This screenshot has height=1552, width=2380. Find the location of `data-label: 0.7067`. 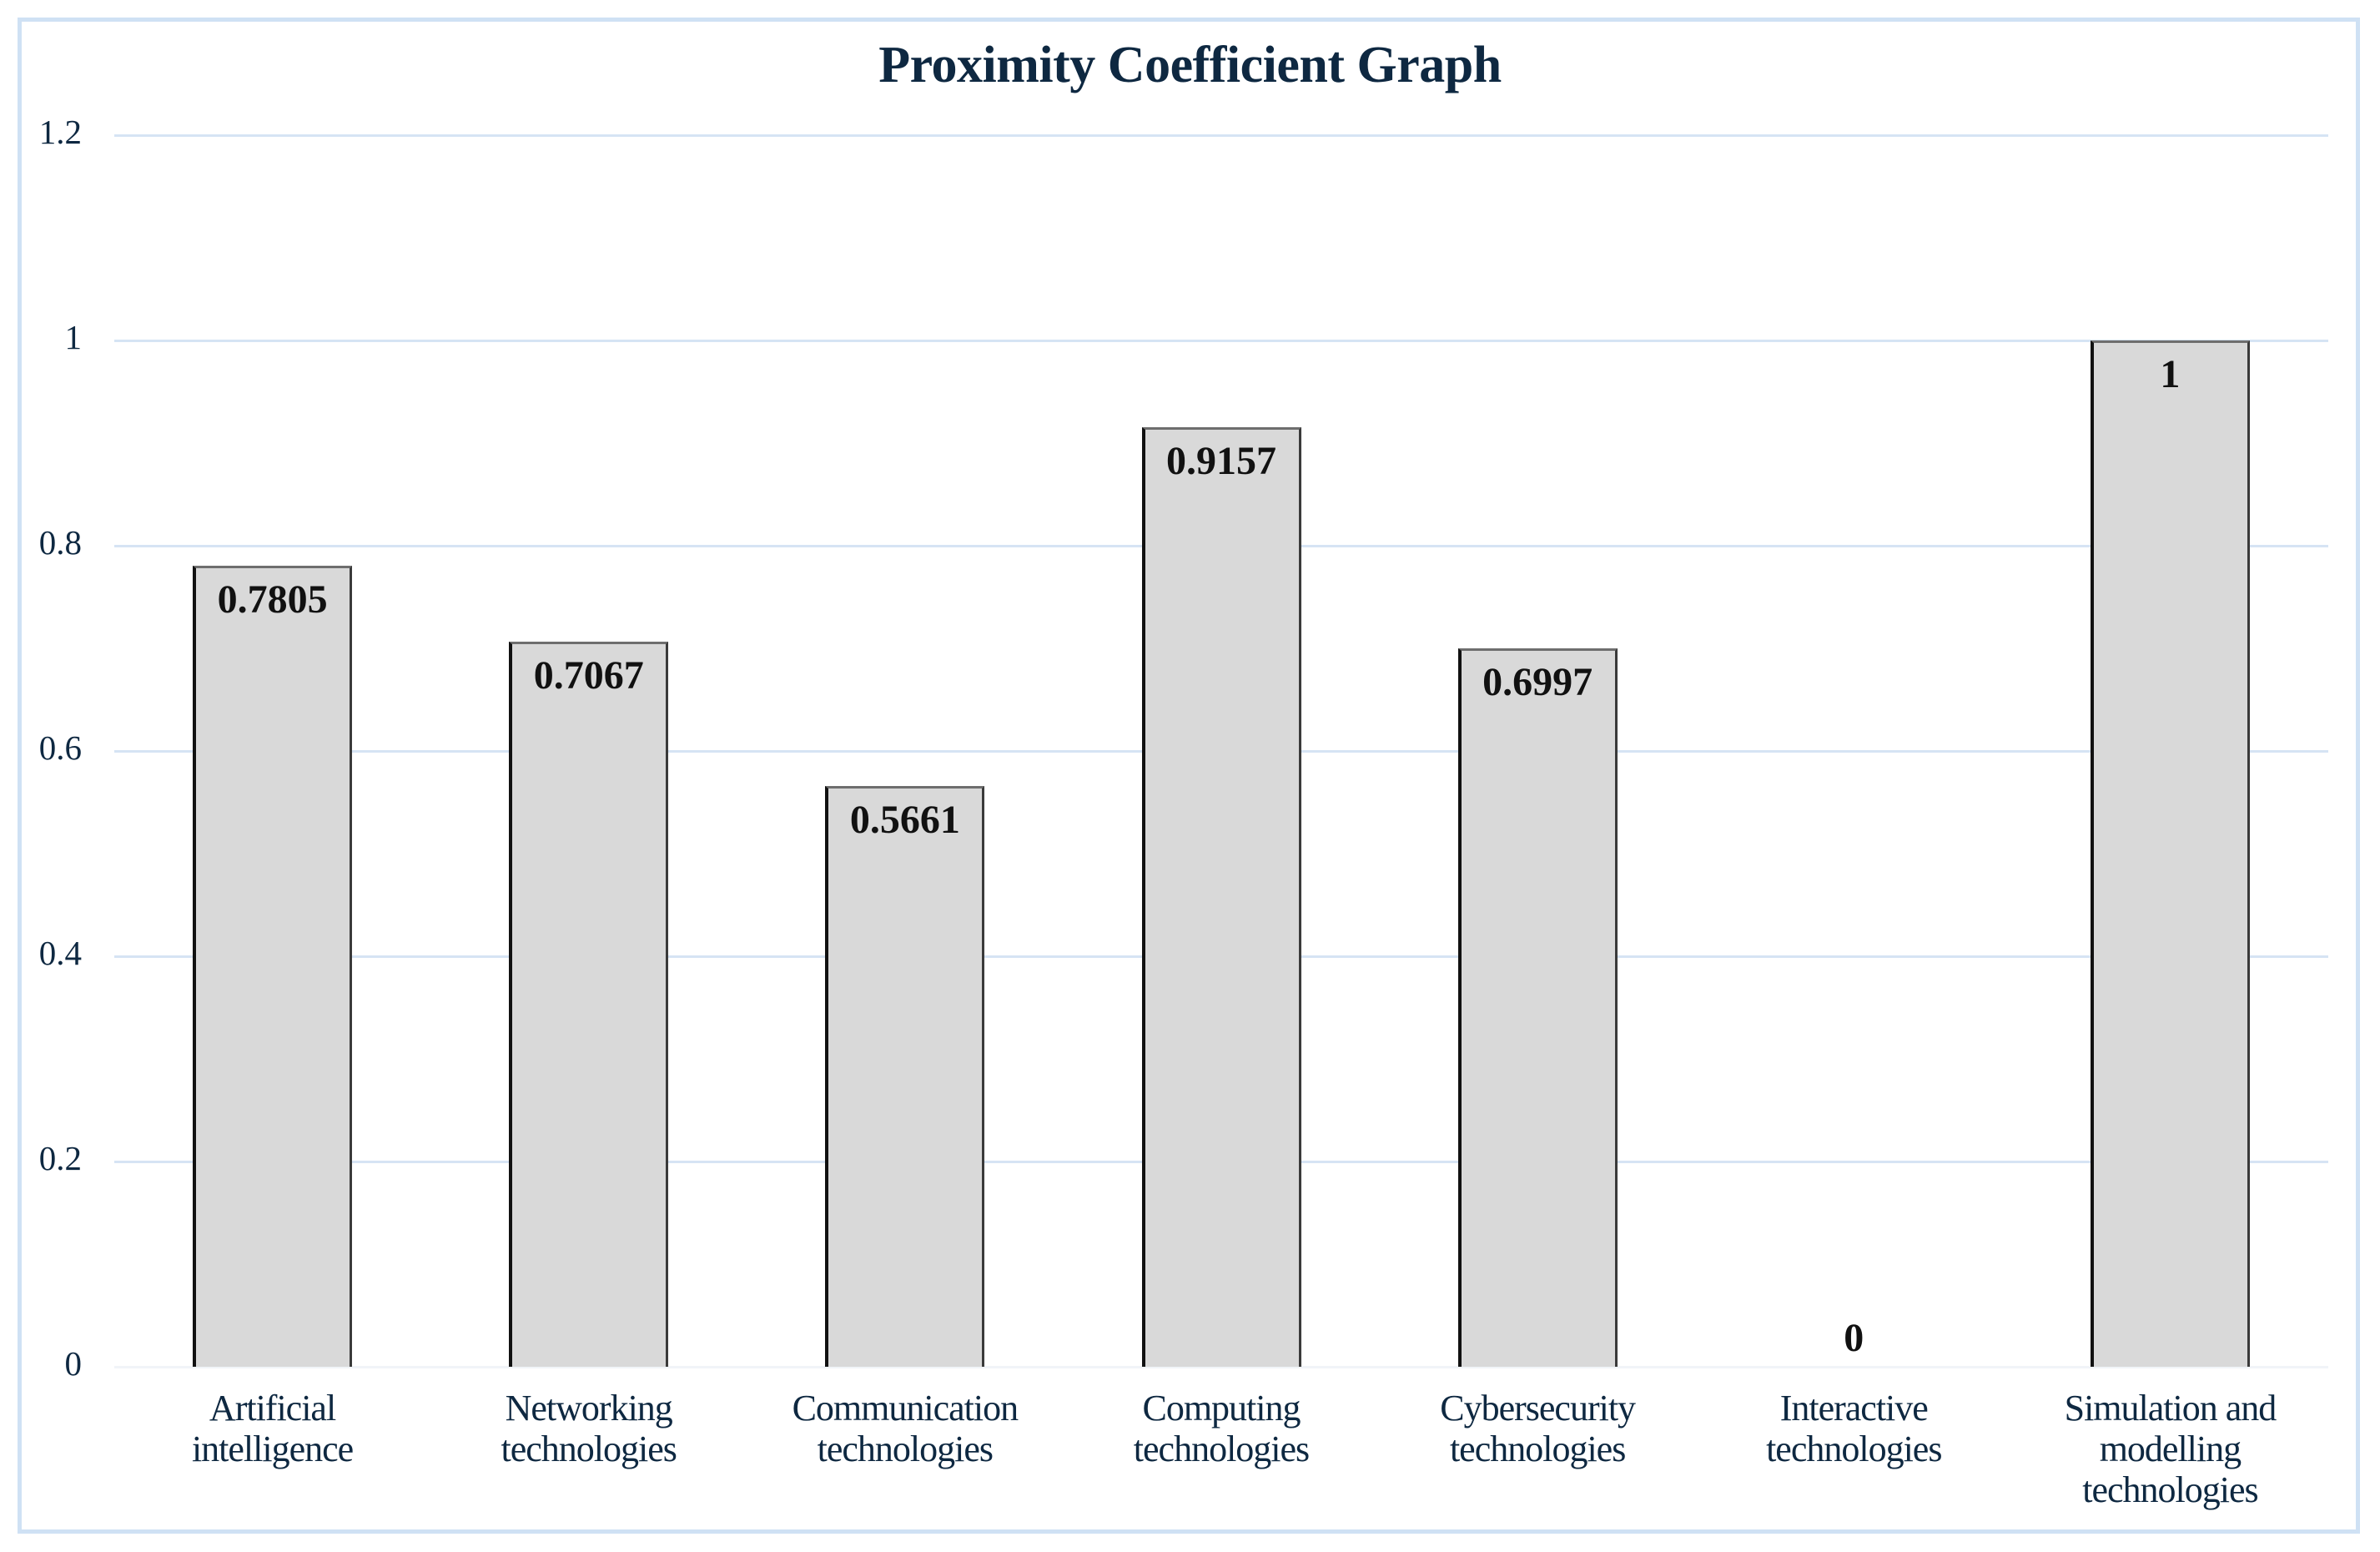

data-label: 0.7067 is located at coordinates (588, 675).